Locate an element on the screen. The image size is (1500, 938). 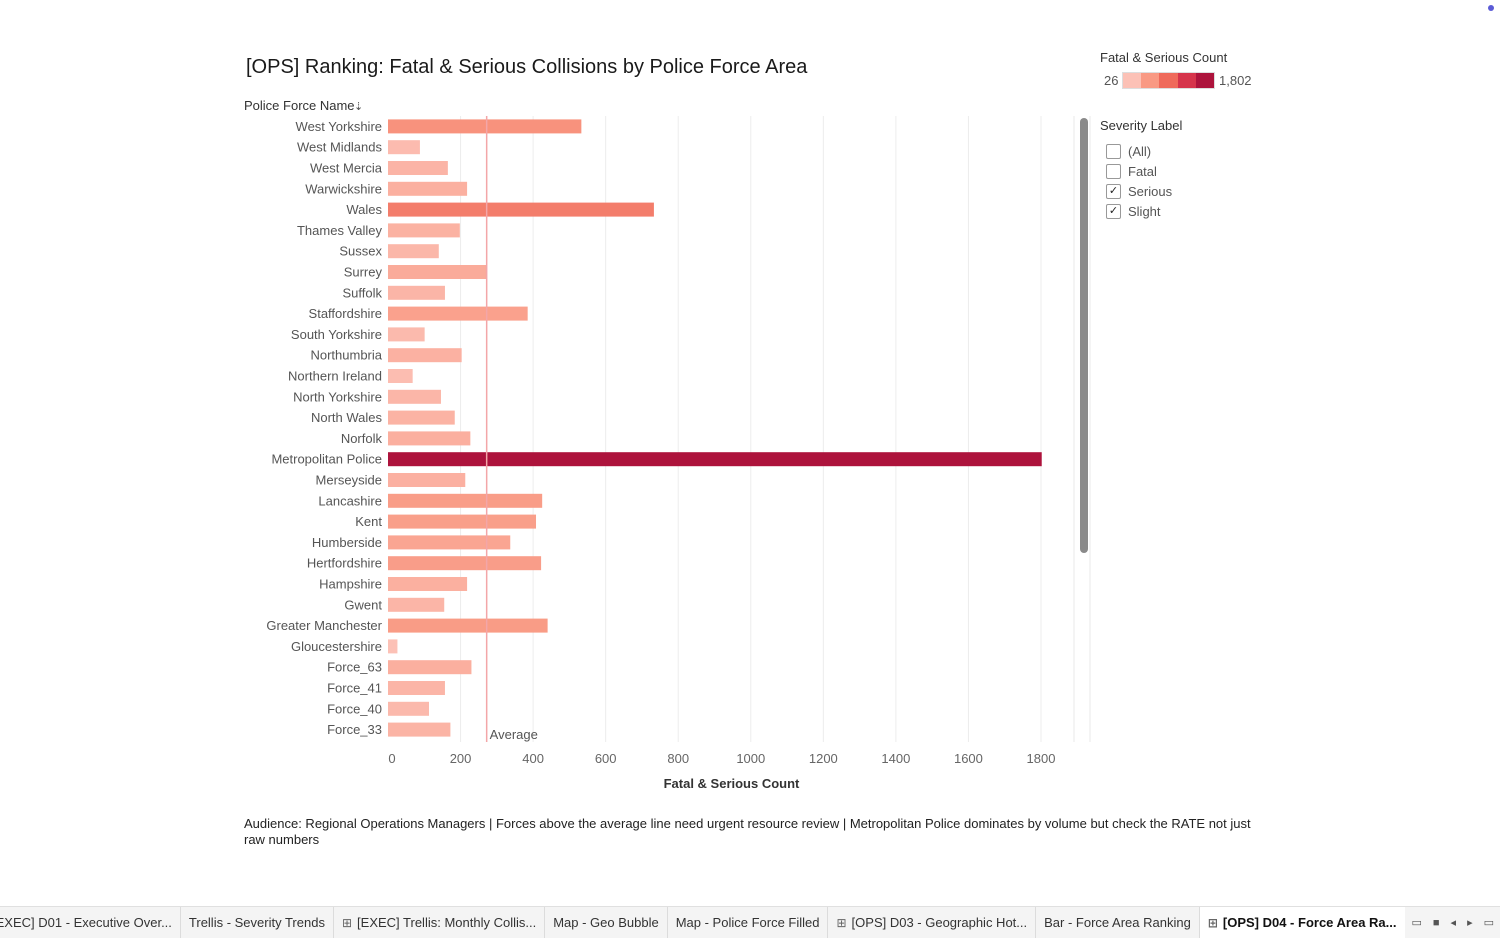
vertical-scrollbar is located at coordinates (1084, 335).